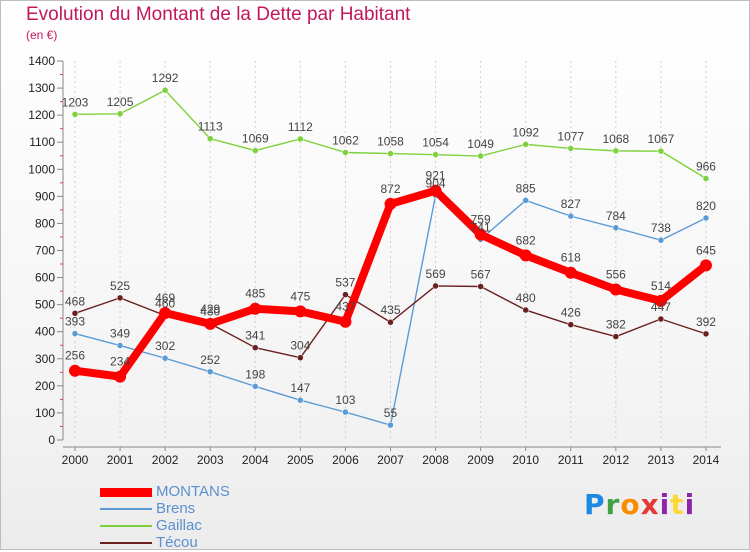 Image resolution: width=750 pixels, height=552 pixels. I want to click on x-tick-label: 2006, so click(345, 460).